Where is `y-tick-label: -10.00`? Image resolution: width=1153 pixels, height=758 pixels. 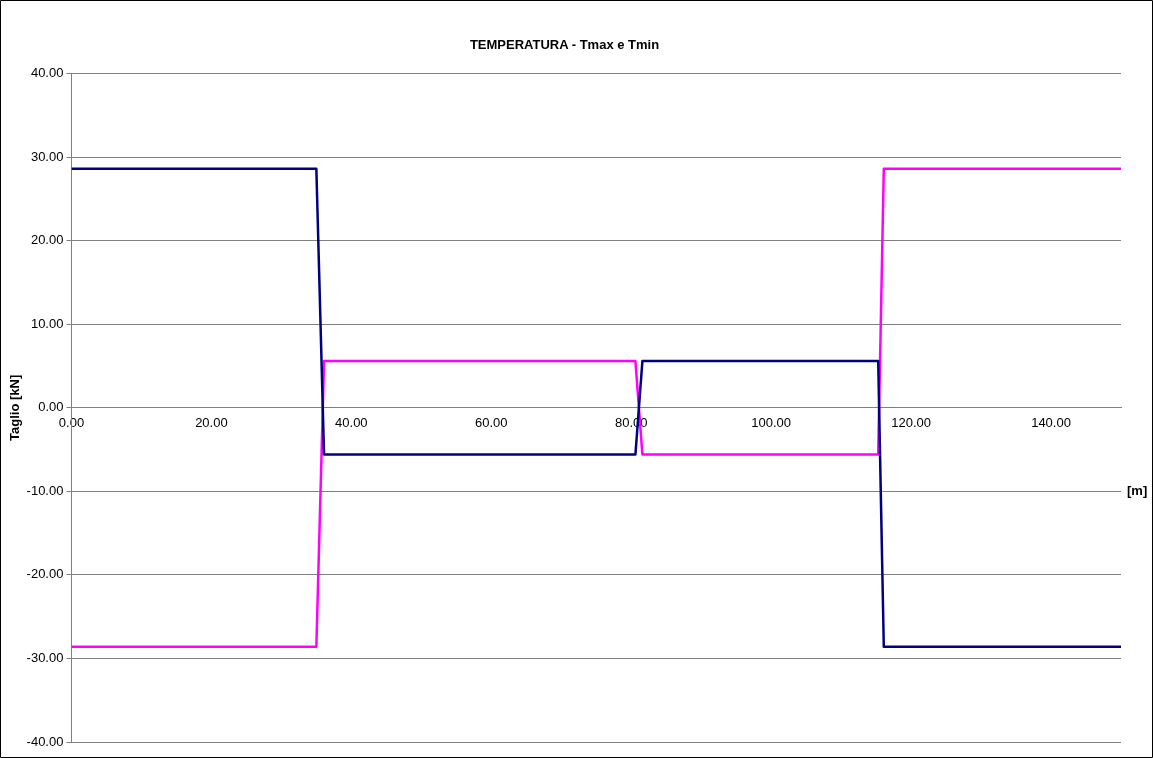 y-tick-label: -10.00 is located at coordinates (45, 490).